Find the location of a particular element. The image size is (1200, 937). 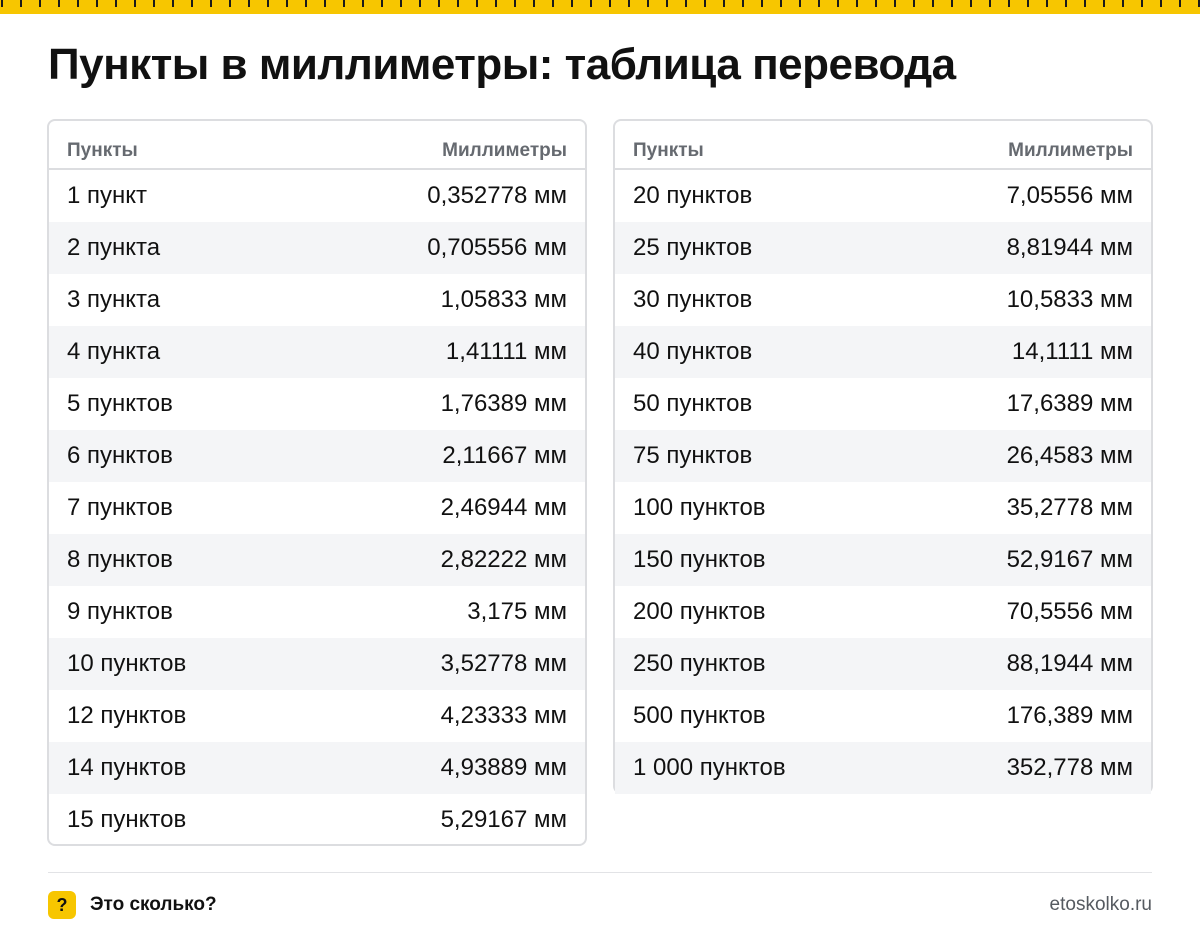

brand-name: Это сколько? is located at coordinates (153, 904).